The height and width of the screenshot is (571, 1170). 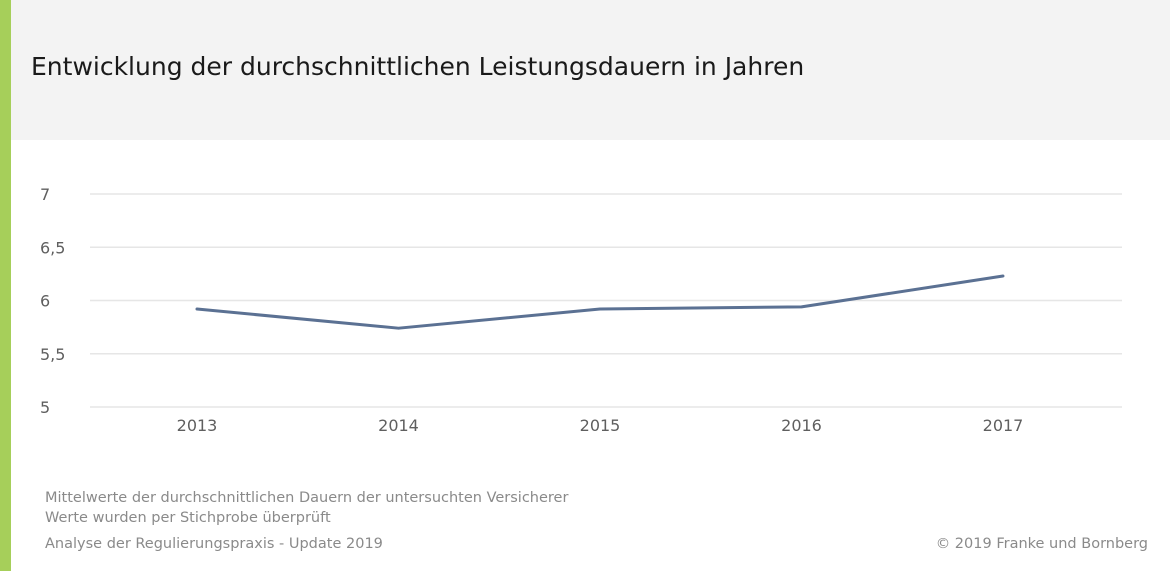 What do you see at coordinates (398, 425) in the screenshot?
I see `x-tick-label: 2014` at bounding box center [398, 425].